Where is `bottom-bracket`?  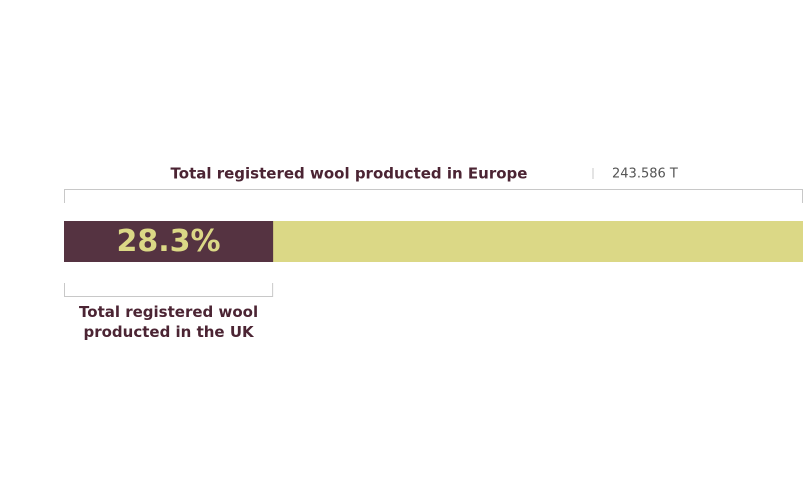 bottom-bracket is located at coordinates (169, 290).